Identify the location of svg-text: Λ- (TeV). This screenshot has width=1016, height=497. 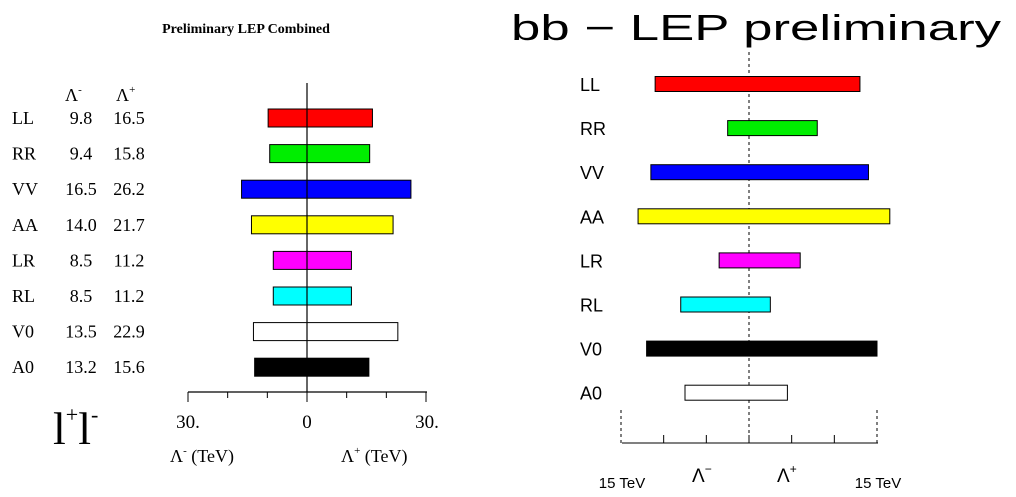
(202, 456).